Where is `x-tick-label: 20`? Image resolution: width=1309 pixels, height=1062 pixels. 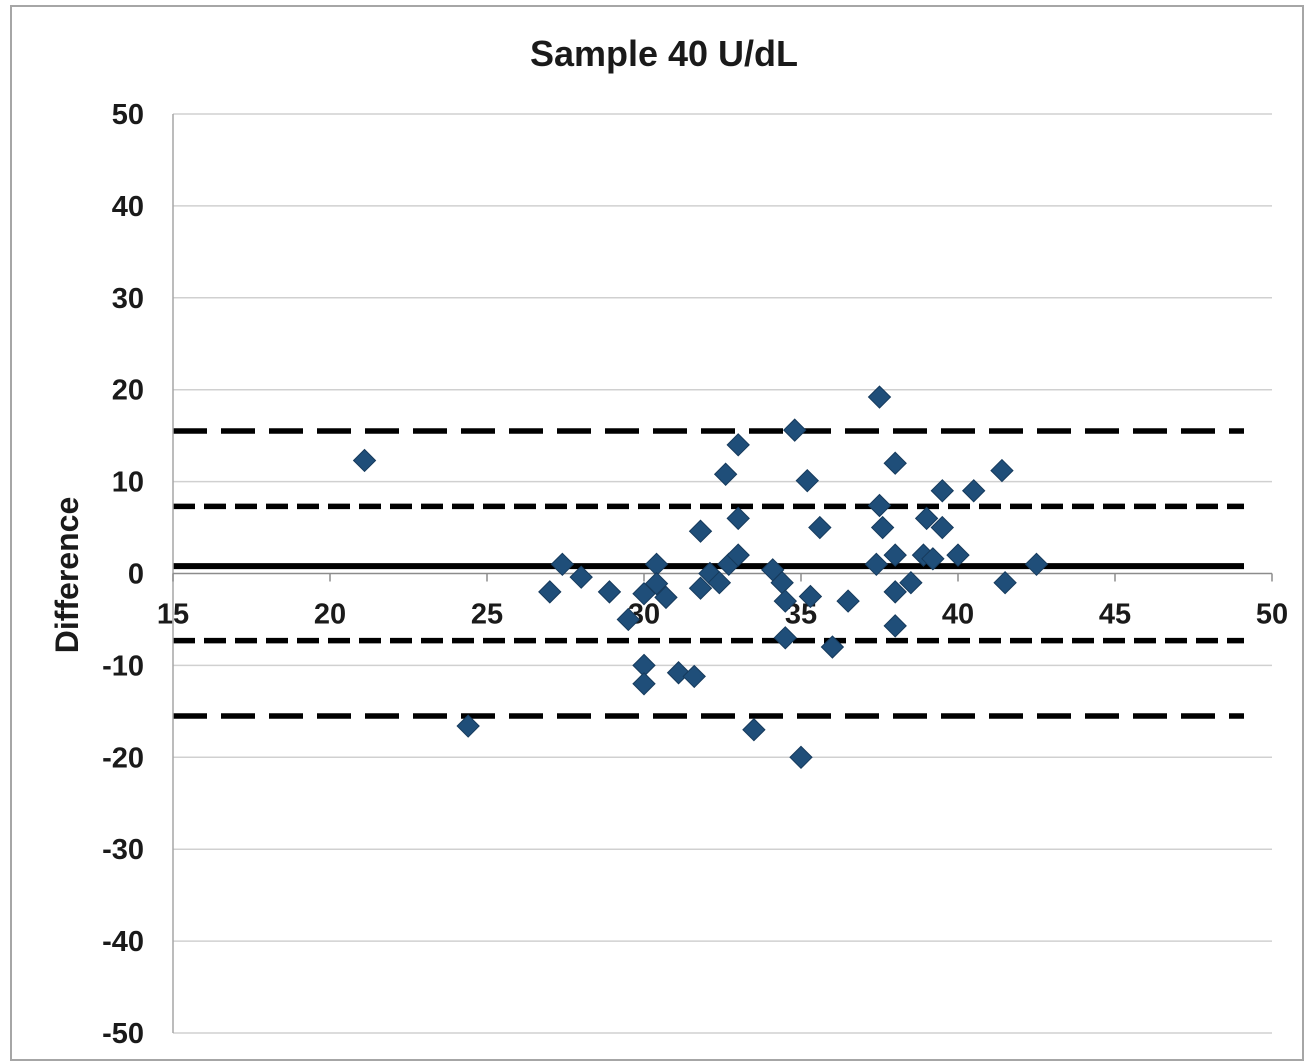
x-tick-label: 20 is located at coordinates (330, 615).